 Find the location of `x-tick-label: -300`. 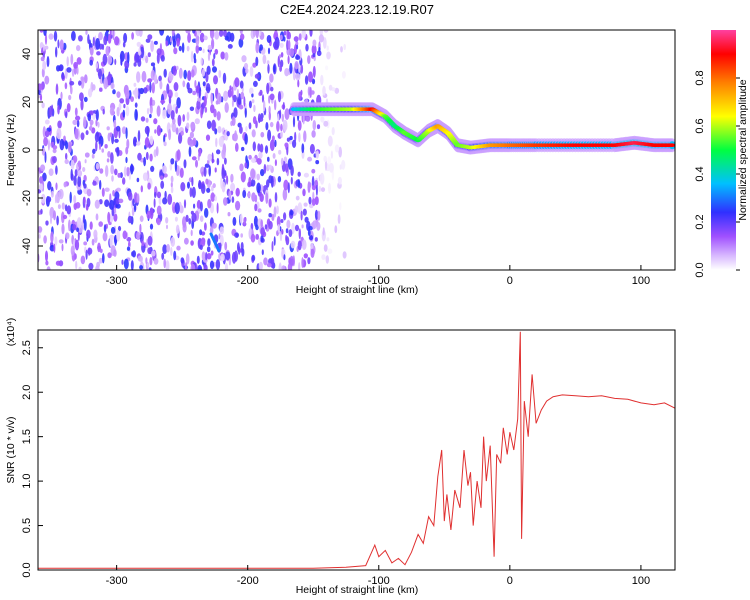

x-tick-label: -300 is located at coordinates (117, 281).